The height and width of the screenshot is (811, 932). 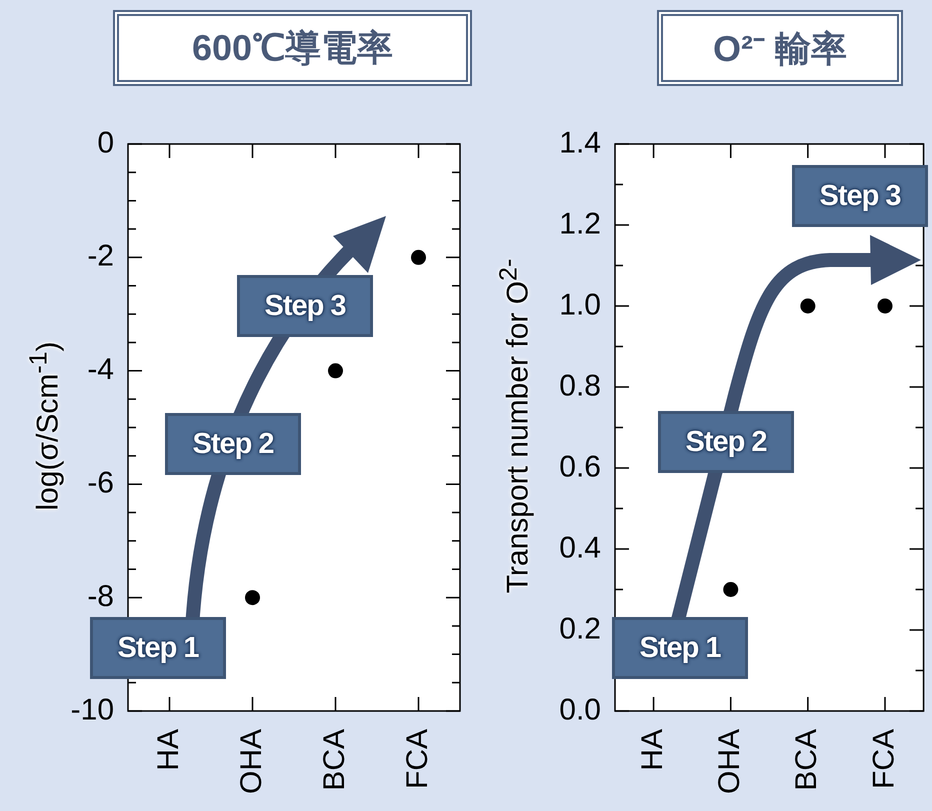 What do you see at coordinates (100, 256) in the screenshot?
I see `y-tick-label: -2` at bounding box center [100, 256].